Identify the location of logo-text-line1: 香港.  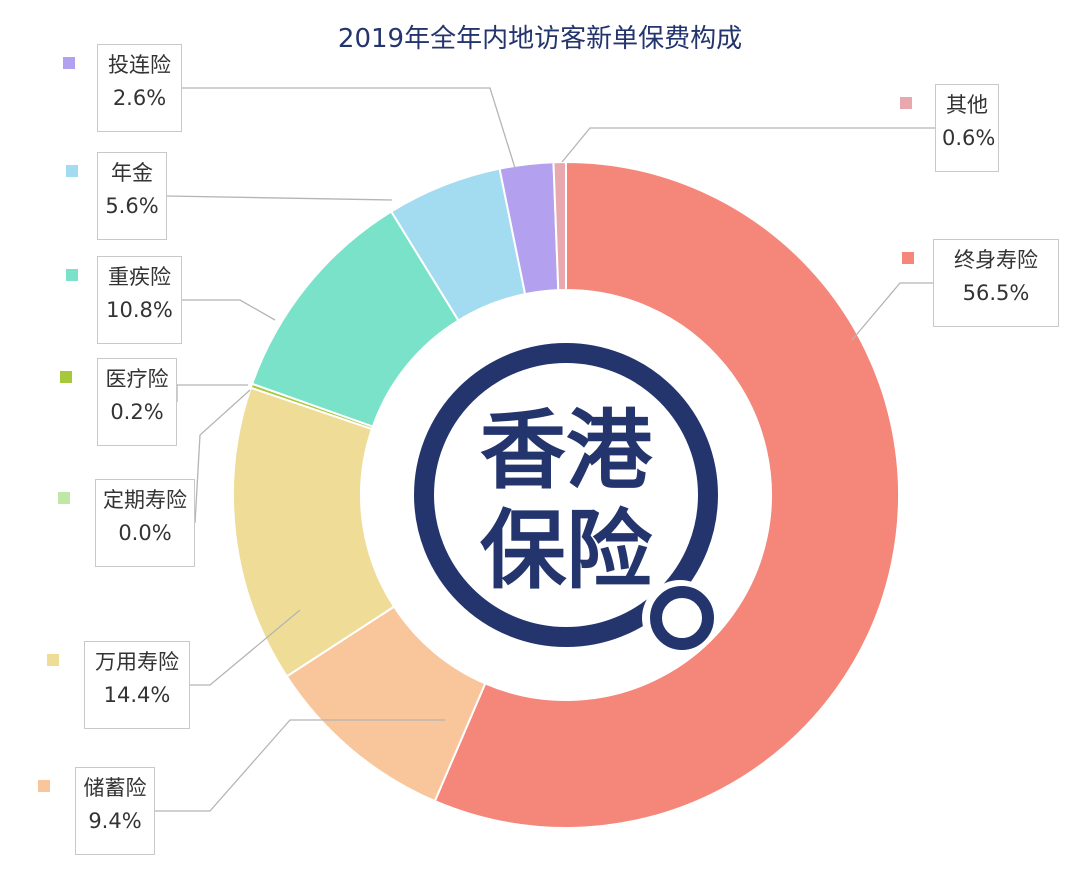
(566, 451).